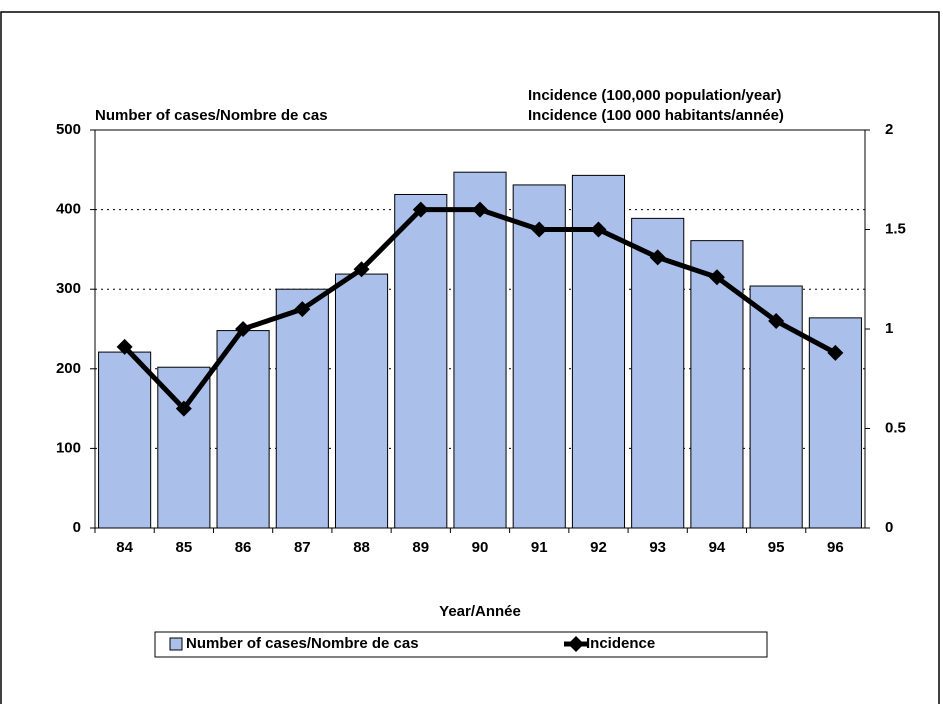  What do you see at coordinates (77, 527) in the screenshot?
I see `y-tick-label: 0` at bounding box center [77, 527].